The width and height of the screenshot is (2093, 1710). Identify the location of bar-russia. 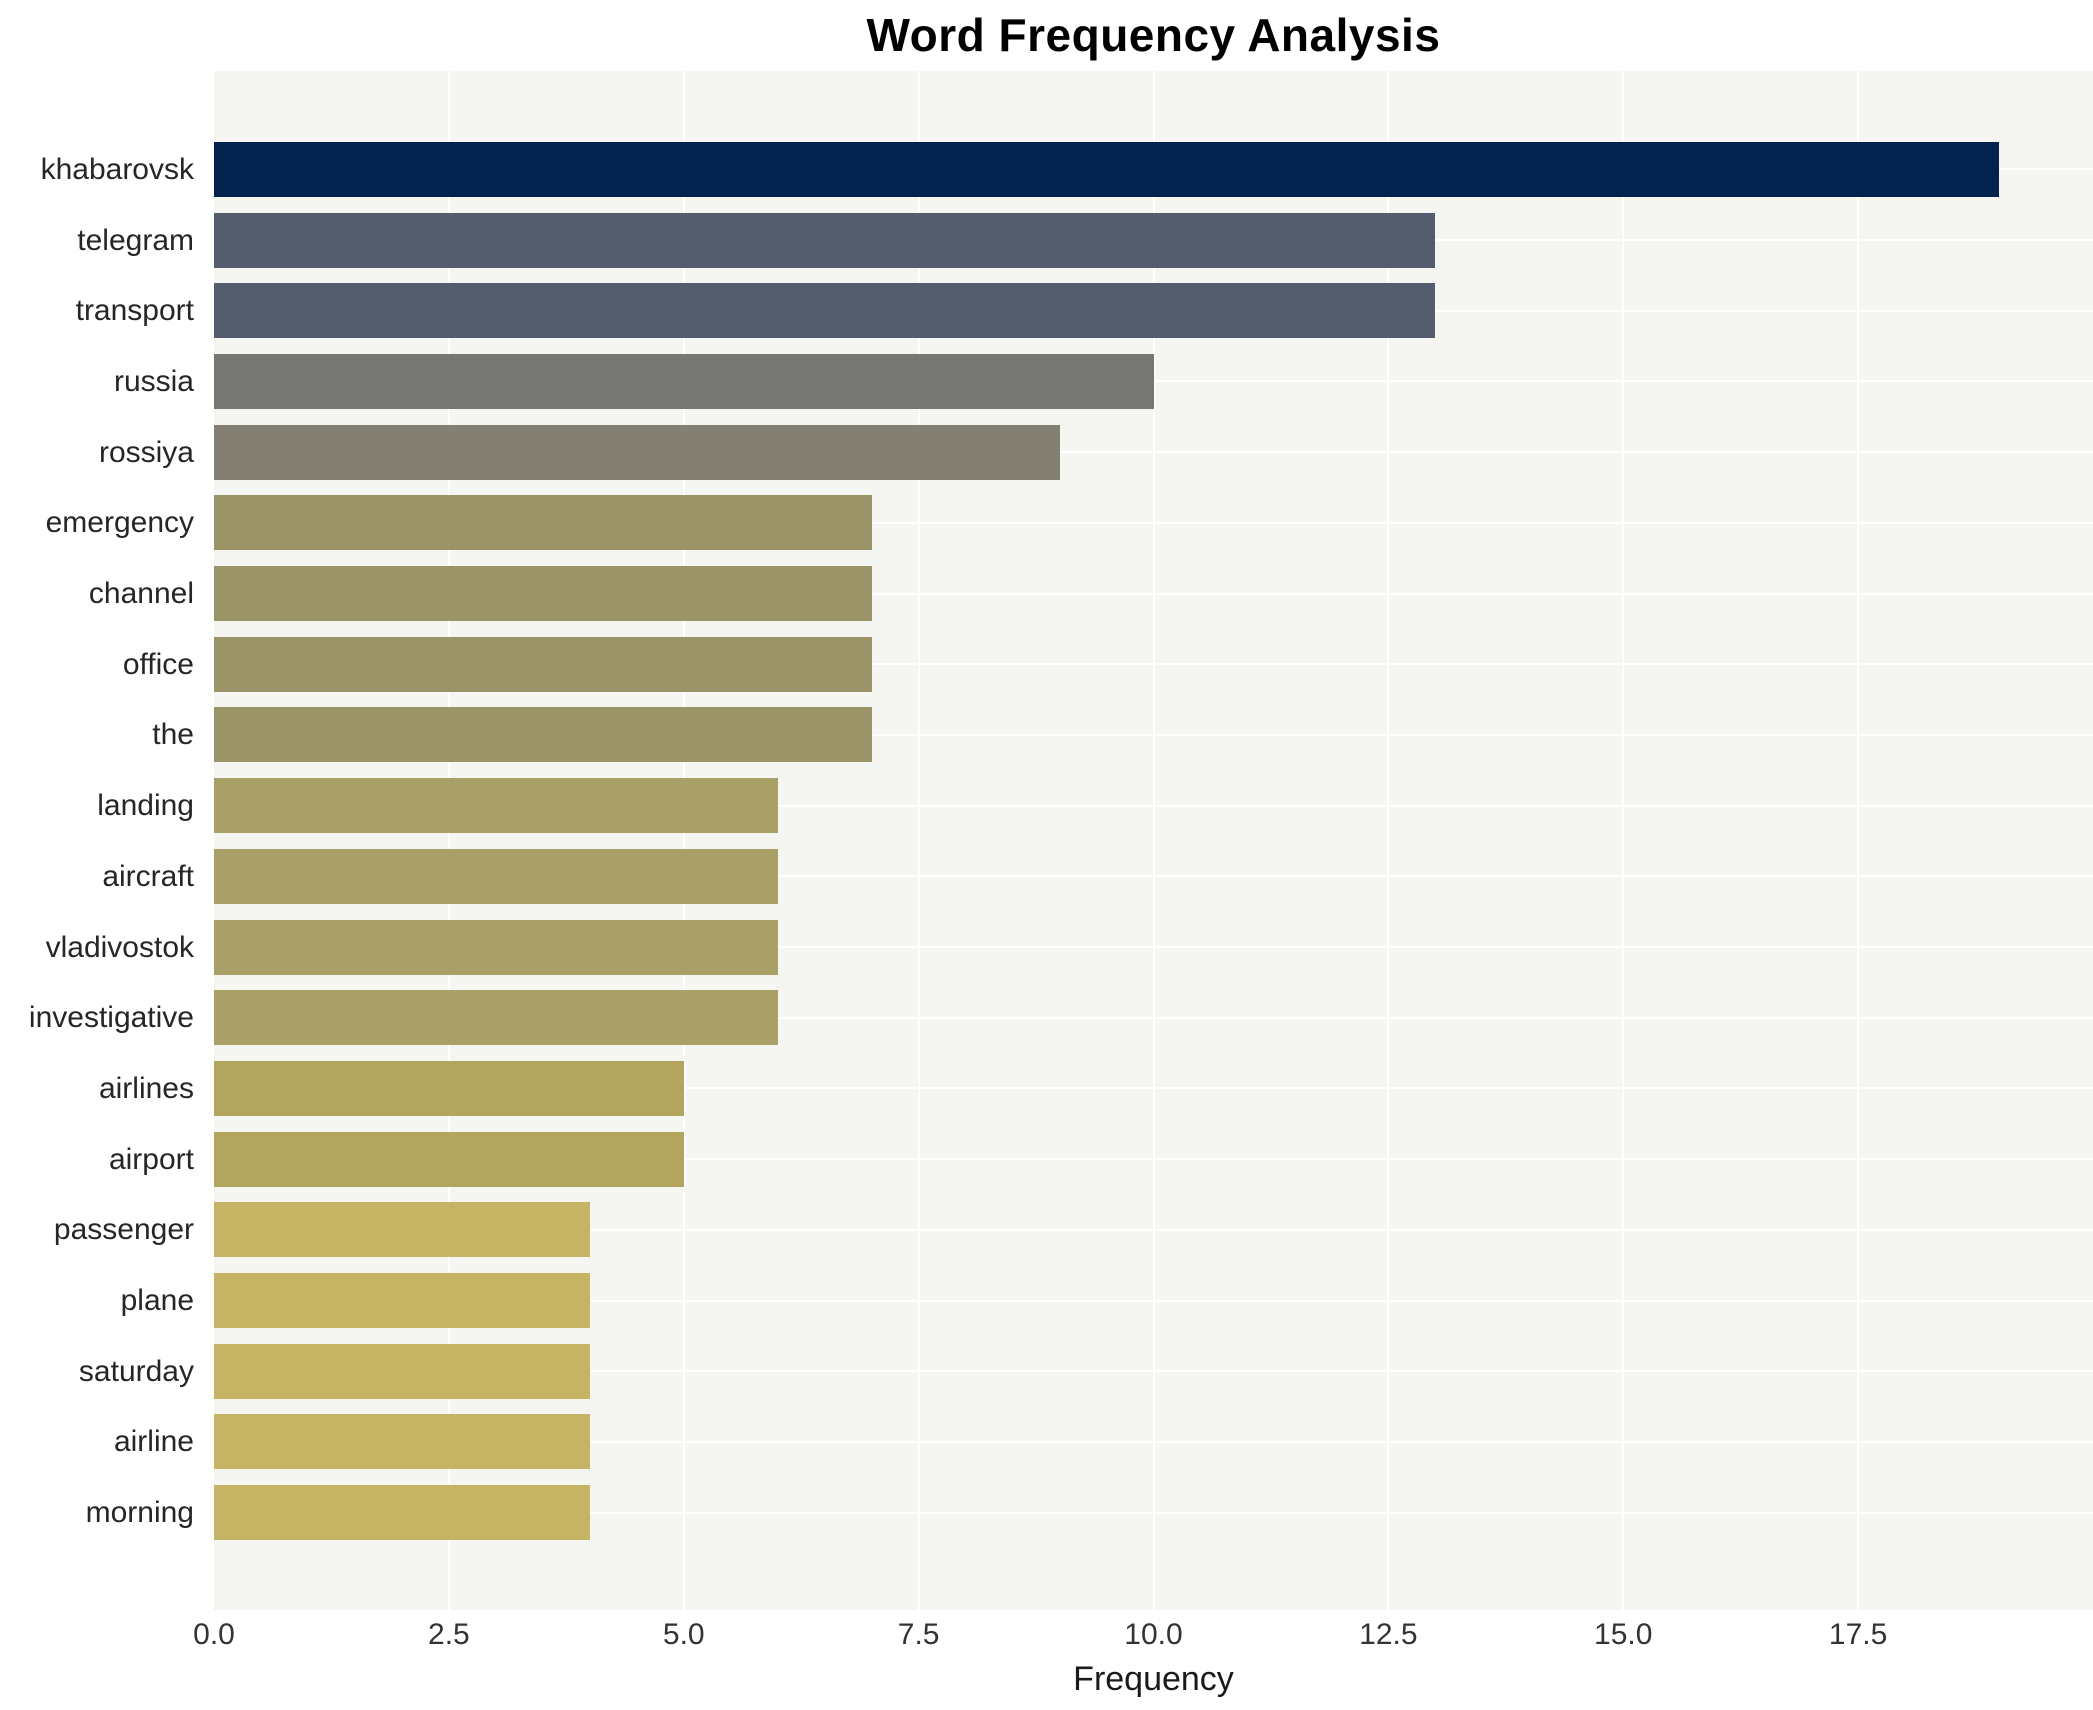
(684, 381).